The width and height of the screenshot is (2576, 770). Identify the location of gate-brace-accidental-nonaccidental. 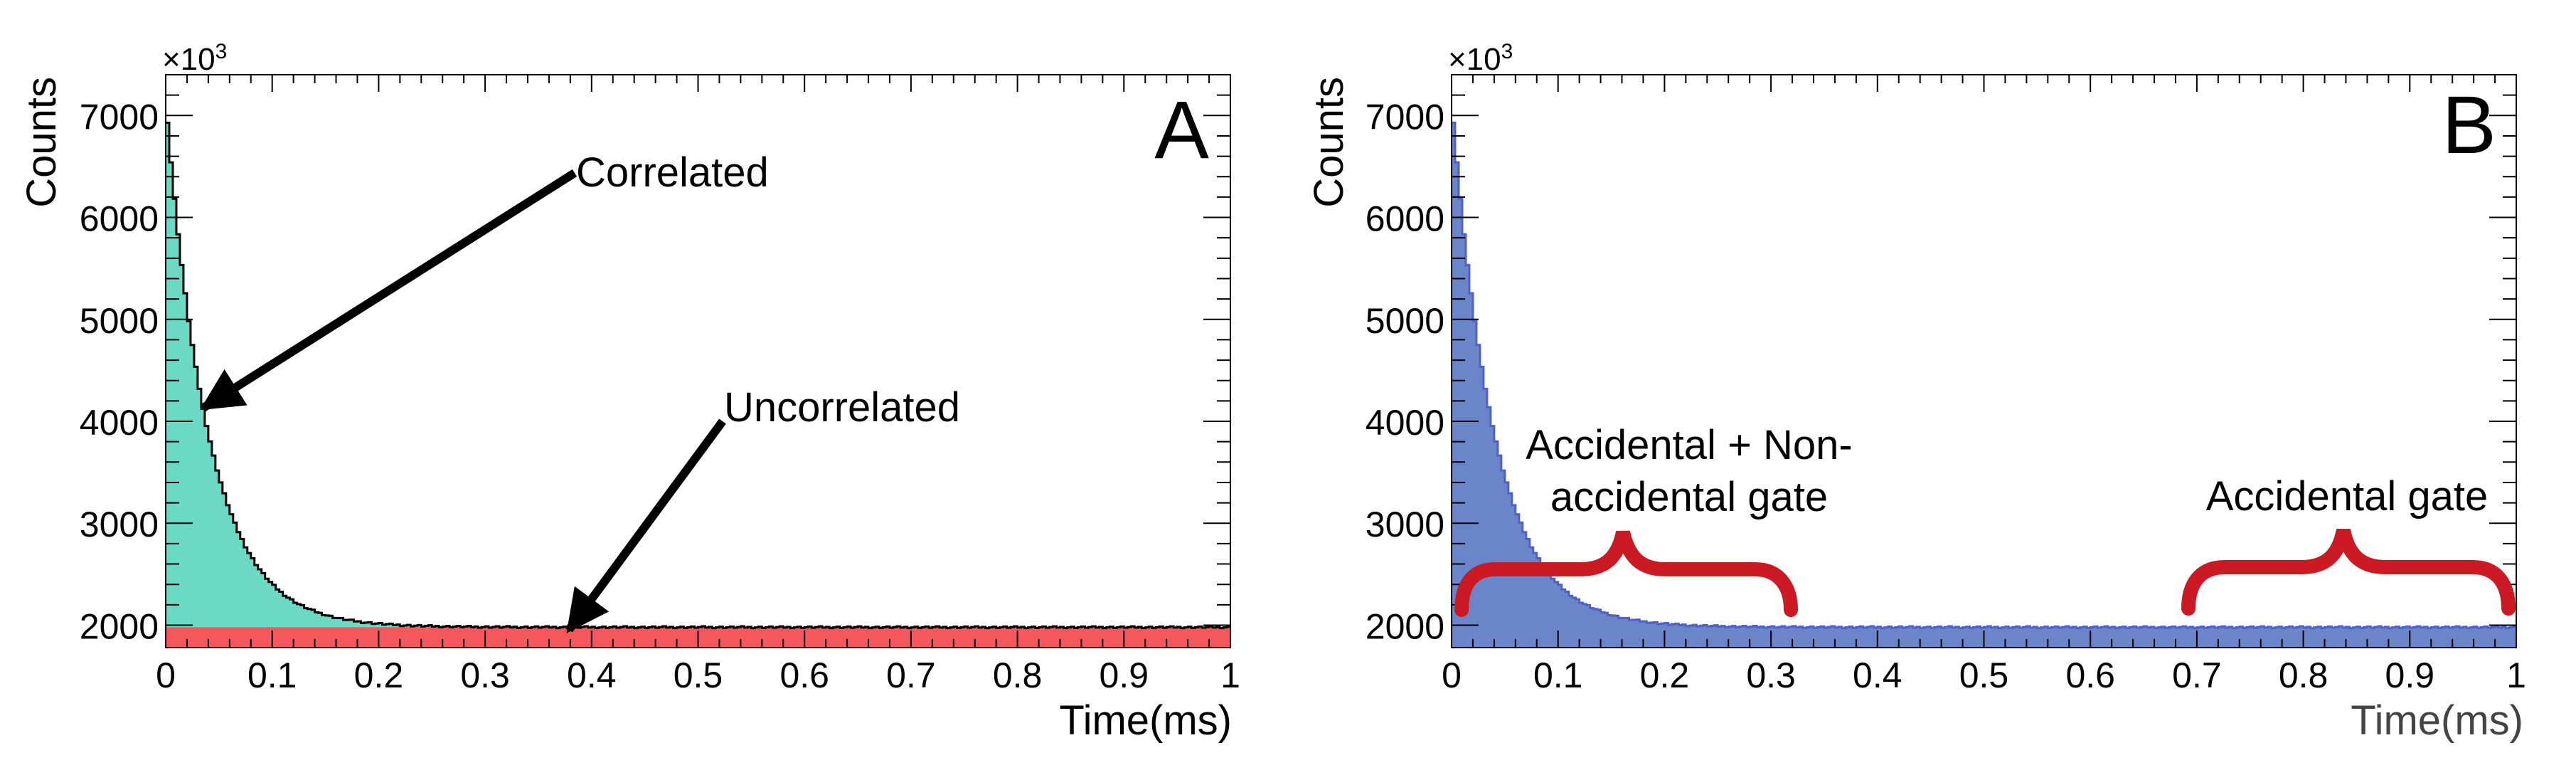
(1626, 573).